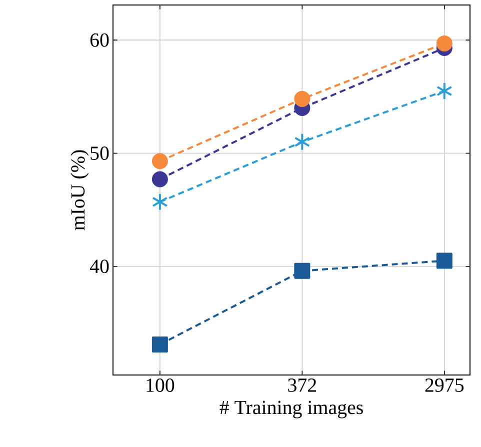 This screenshot has width=481, height=447. What do you see at coordinates (160, 385) in the screenshot?
I see `x-tick-label: 100` at bounding box center [160, 385].